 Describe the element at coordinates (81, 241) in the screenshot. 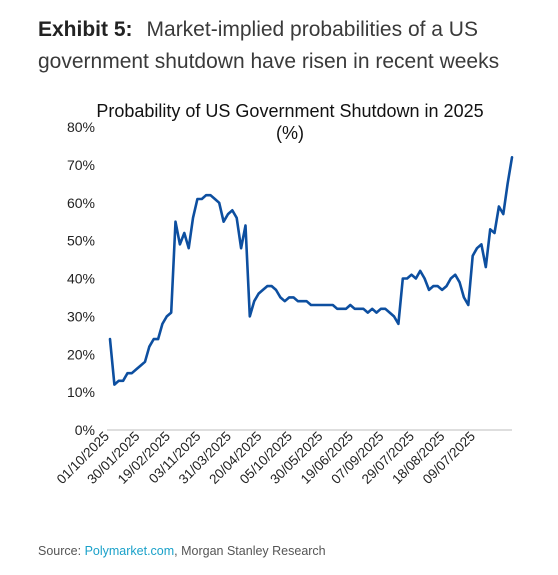

I see `y-tick-label: 50%` at that location.